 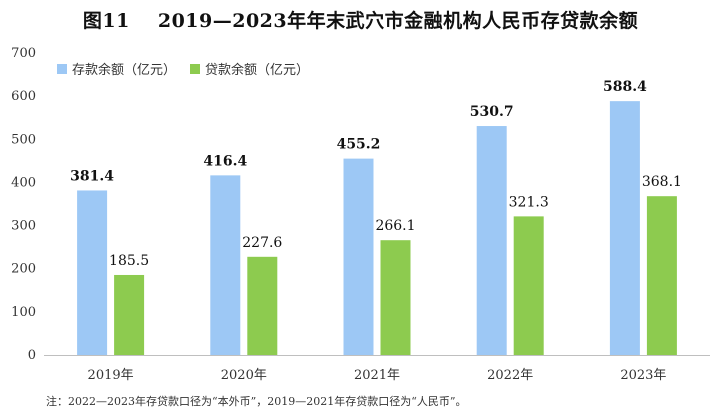 What do you see at coordinates (124, 70) in the screenshot?
I see `legend-label-deposit: 存款余额（亿元）` at bounding box center [124, 70].